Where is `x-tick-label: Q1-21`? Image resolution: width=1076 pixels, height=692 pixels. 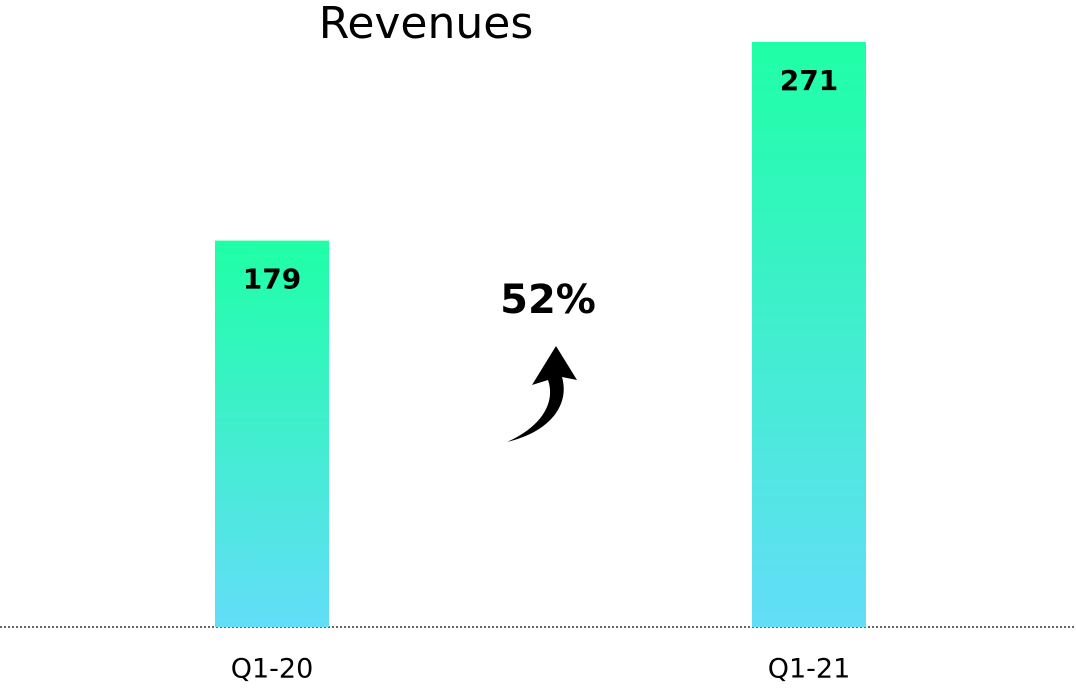 x-tick-label: Q1-21 is located at coordinates (809, 669).